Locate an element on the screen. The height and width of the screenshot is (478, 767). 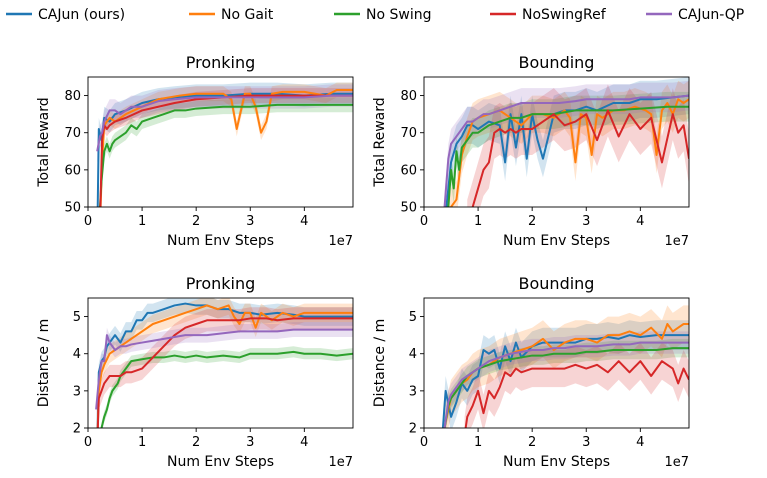
legend-entry: CAJun (ours) is located at coordinates (65, 15).